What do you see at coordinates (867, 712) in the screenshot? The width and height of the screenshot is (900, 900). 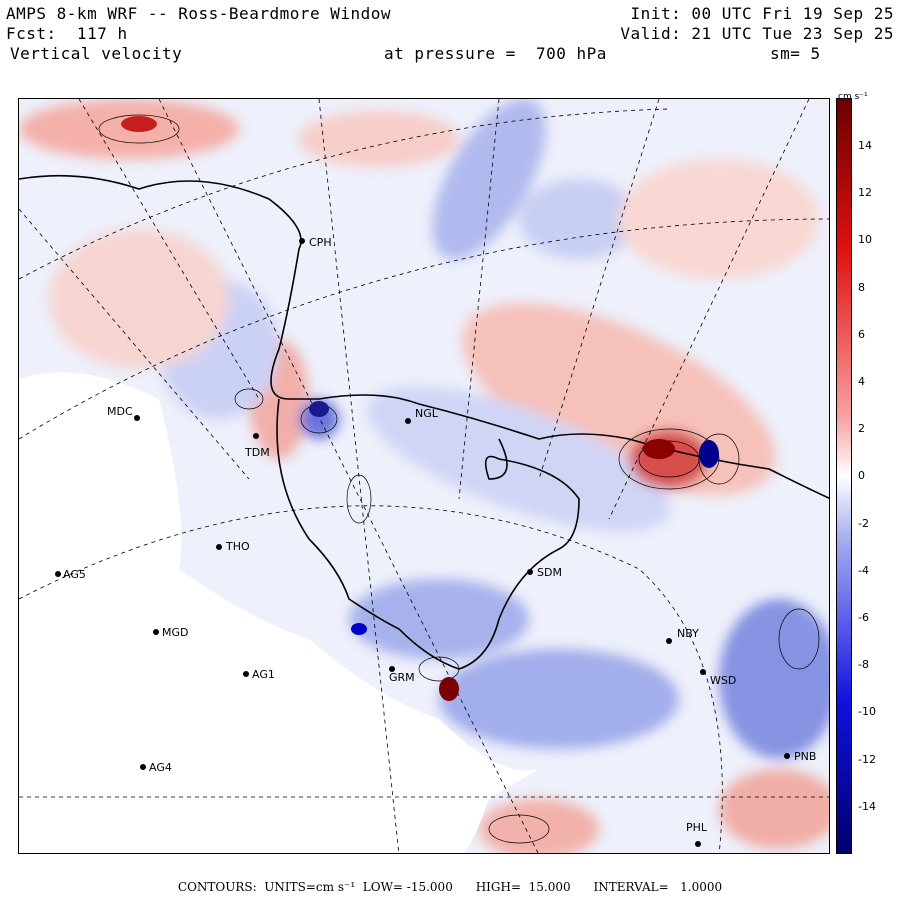 I see `colorbar-tick-label: -10` at bounding box center [867, 712].